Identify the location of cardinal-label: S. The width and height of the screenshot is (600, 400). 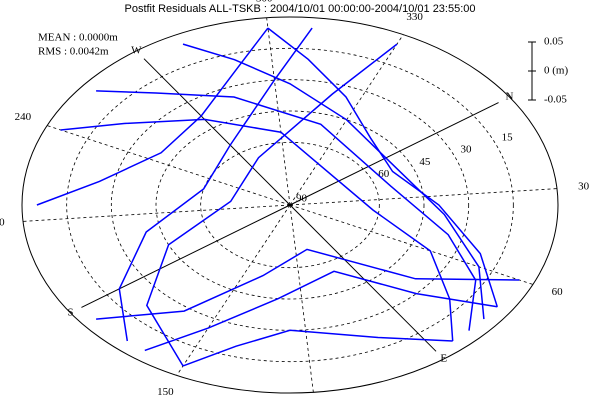
(70, 312).